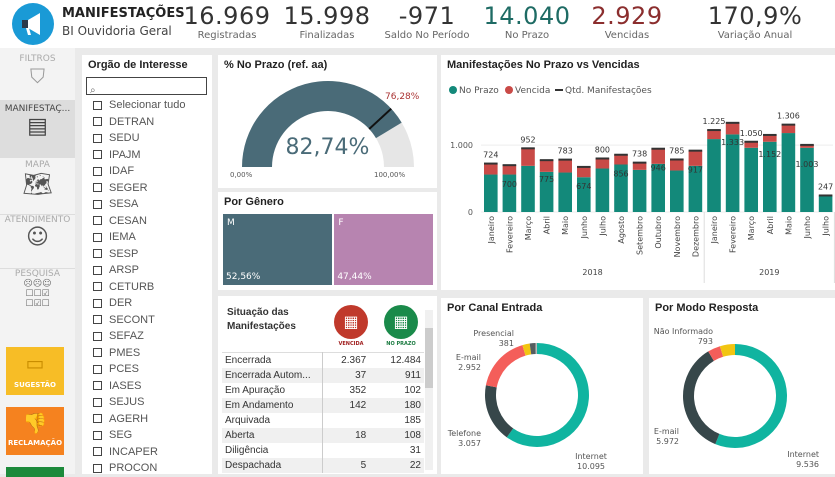  Describe the element at coordinates (429, 390) in the screenshot. I see `scrollbar` at that location.